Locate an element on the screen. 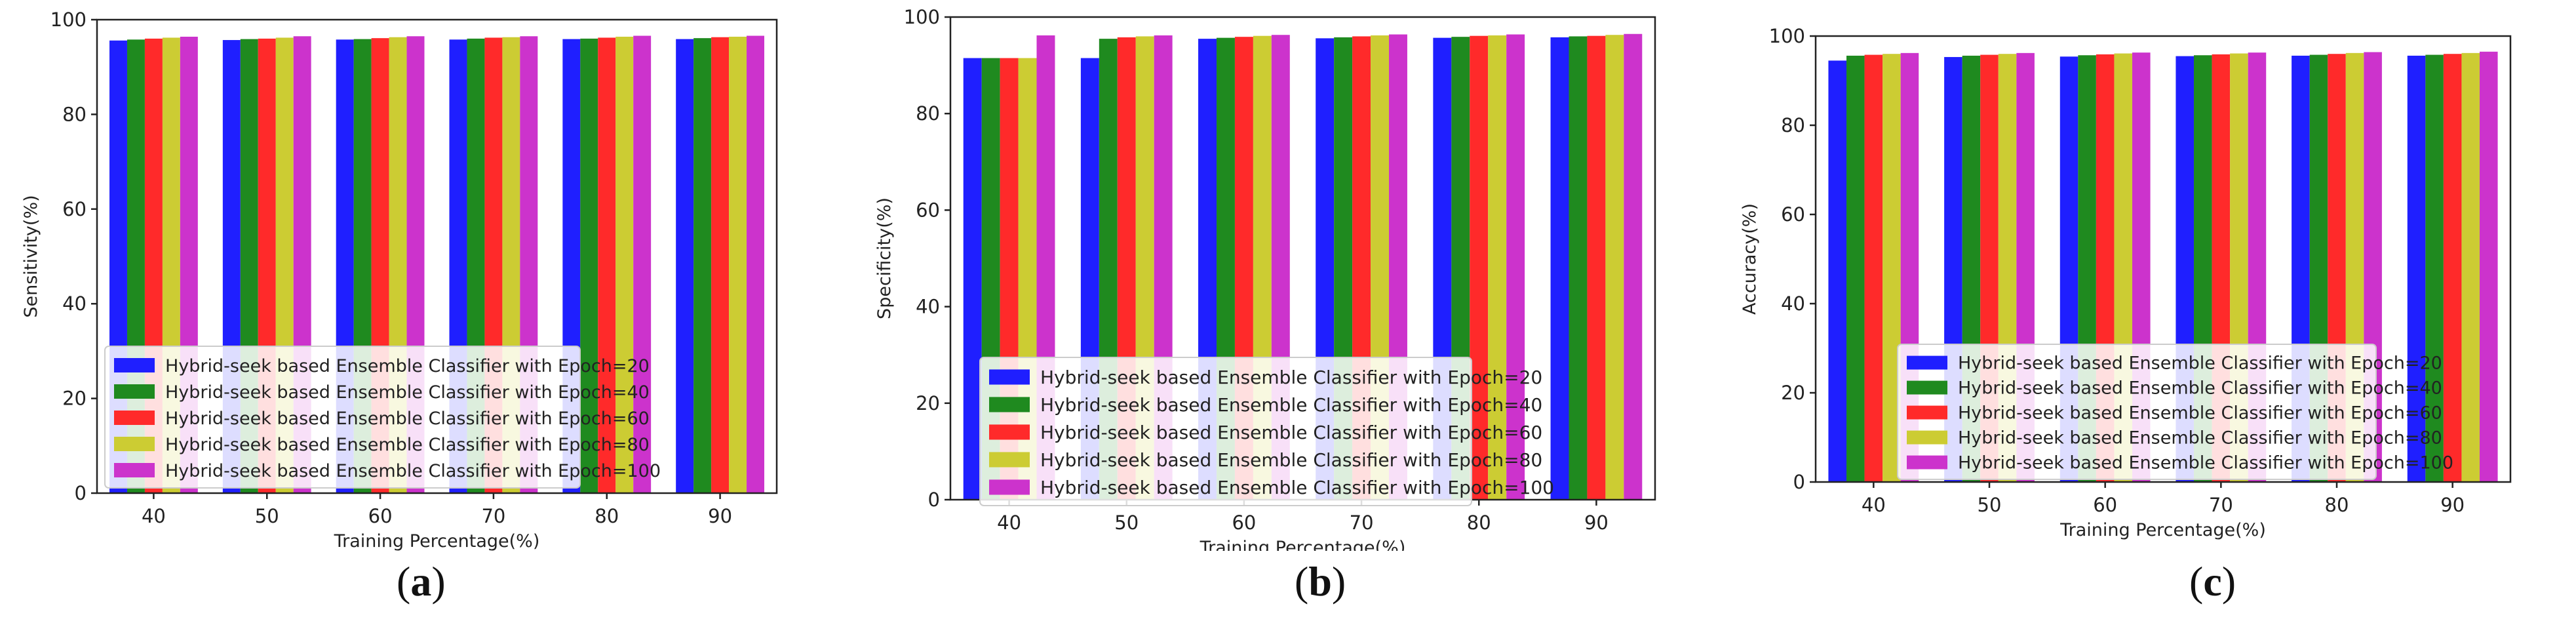 Image resolution: width=2576 pixels, height=642 pixels. caption-c: (c) is located at coordinates (2212, 581).